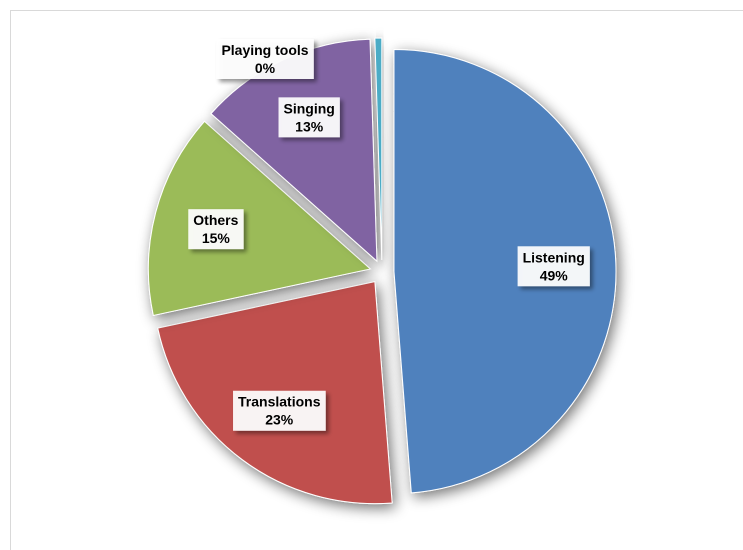 Image resolution: width=743 pixels, height=550 pixels. I want to click on data-label-value: 15%, so click(216, 238).